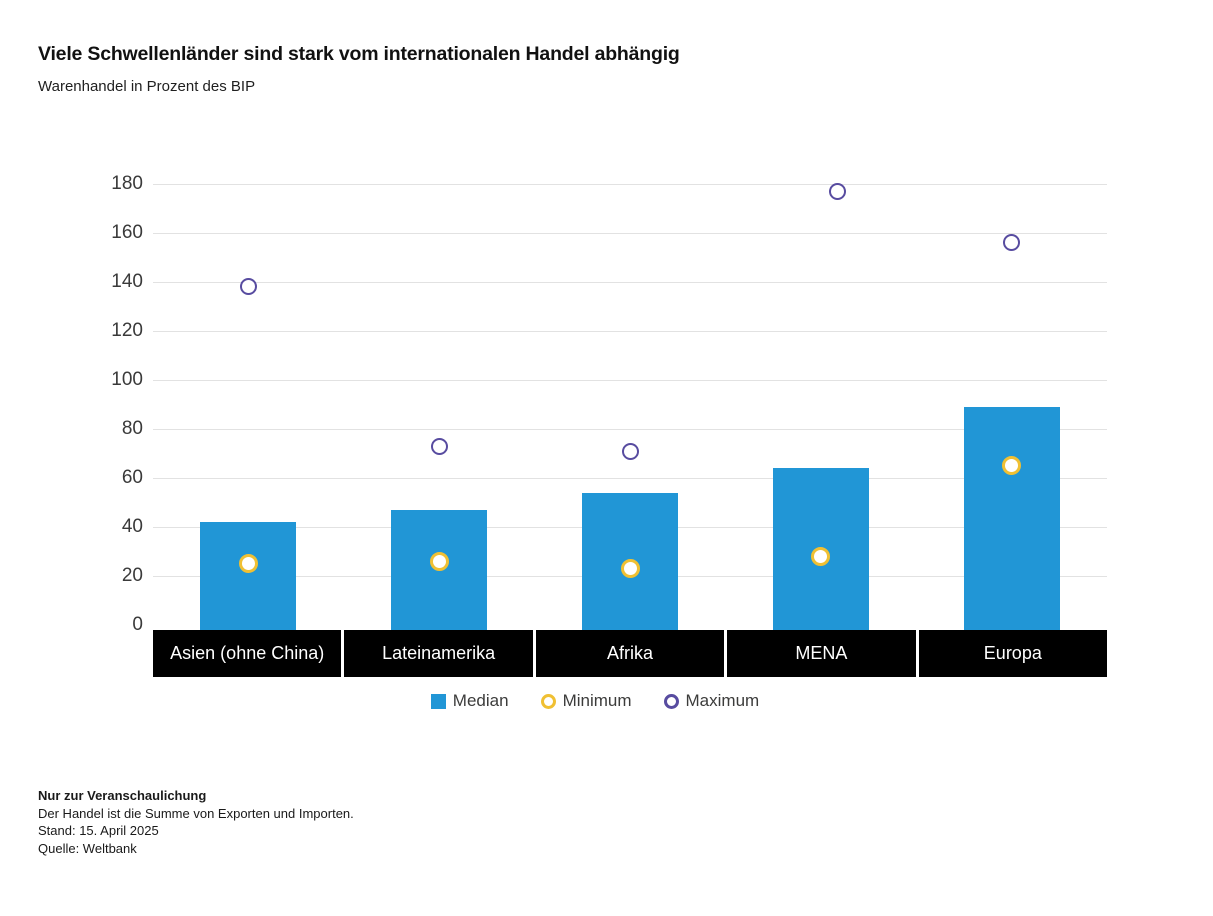 Image resolution: width=1213 pixels, height=916 pixels. I want to click on legend-label-minimum: Minimum, so click(597, 700).